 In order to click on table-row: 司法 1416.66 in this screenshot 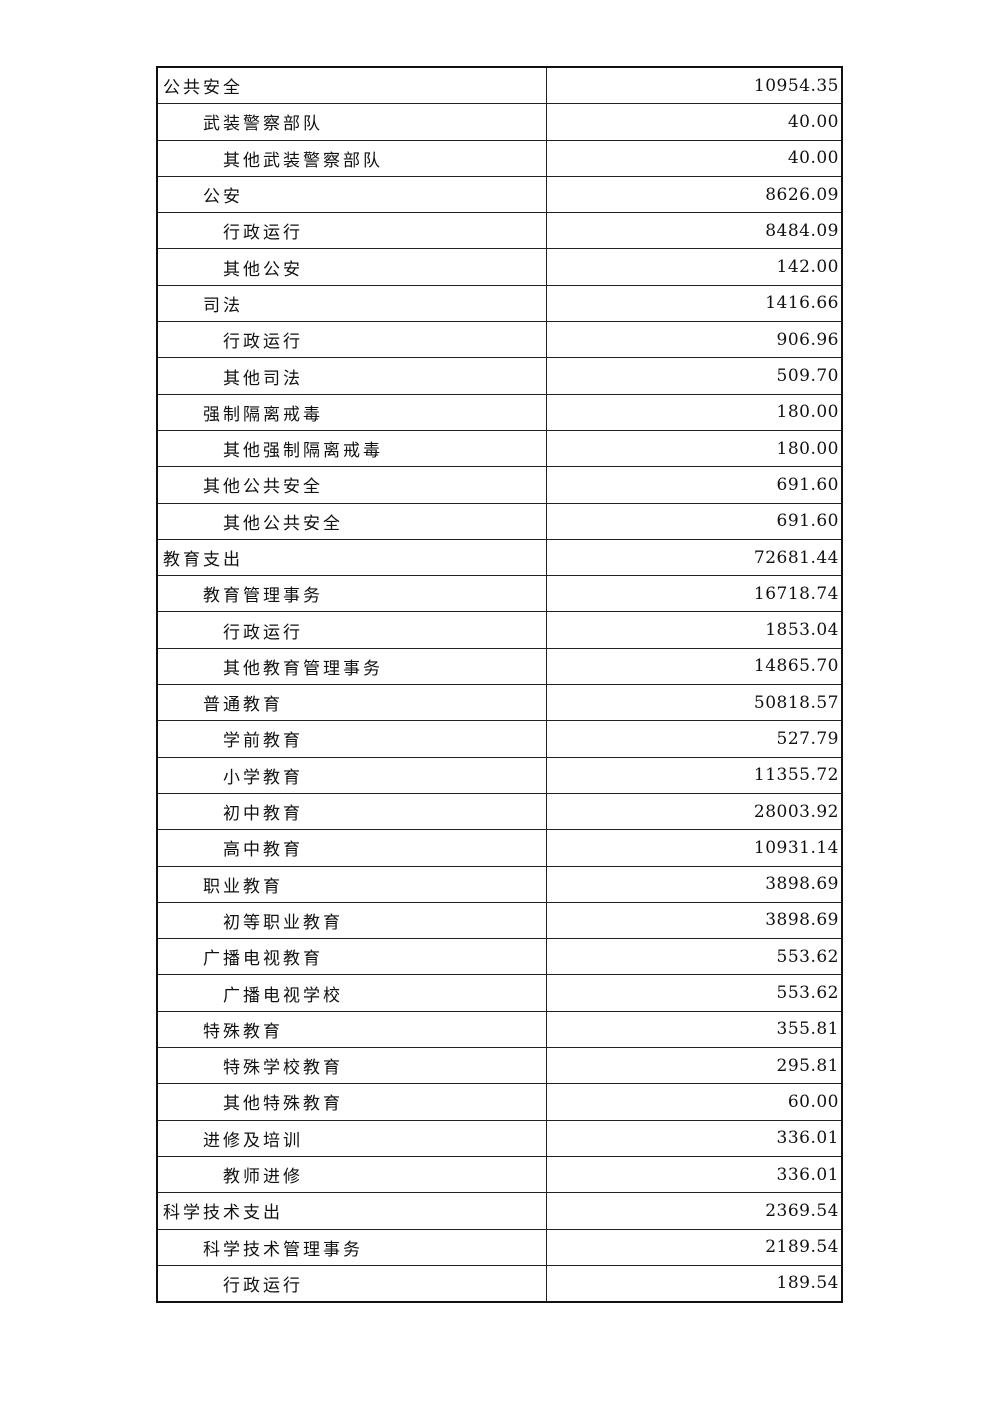, I will do `click(499, 303)`.